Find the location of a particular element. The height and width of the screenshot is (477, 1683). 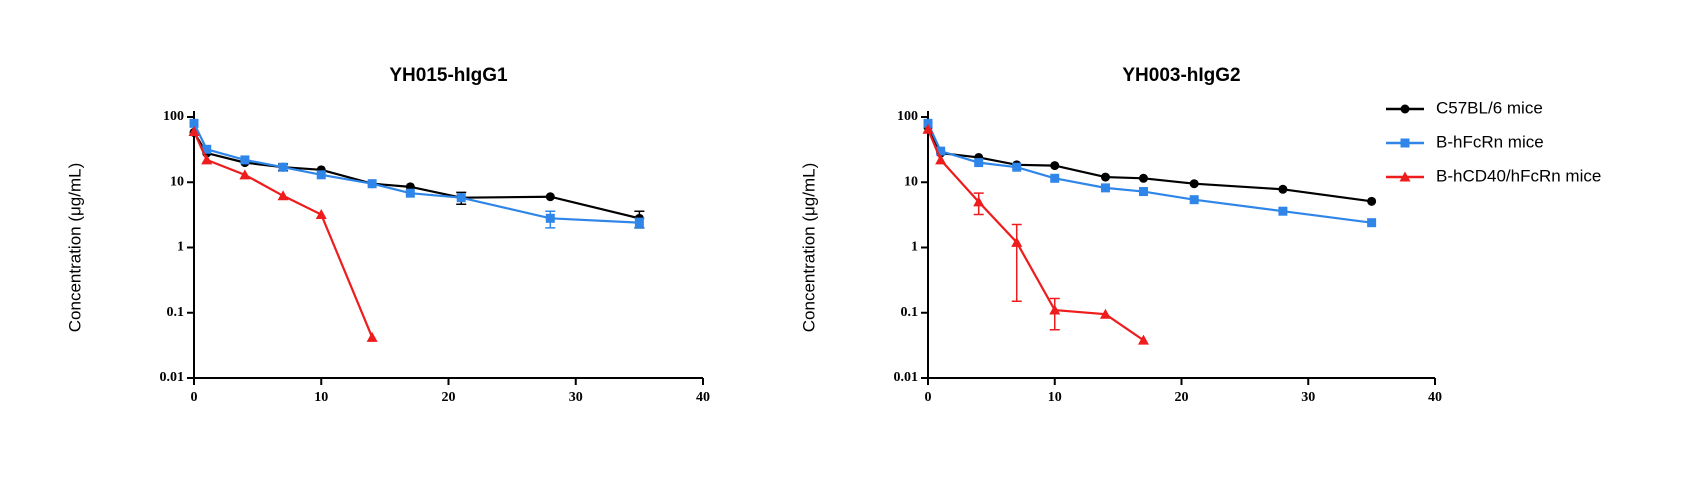

legend-label: C57BL/6 mice is located at coordinates (1489, 107).